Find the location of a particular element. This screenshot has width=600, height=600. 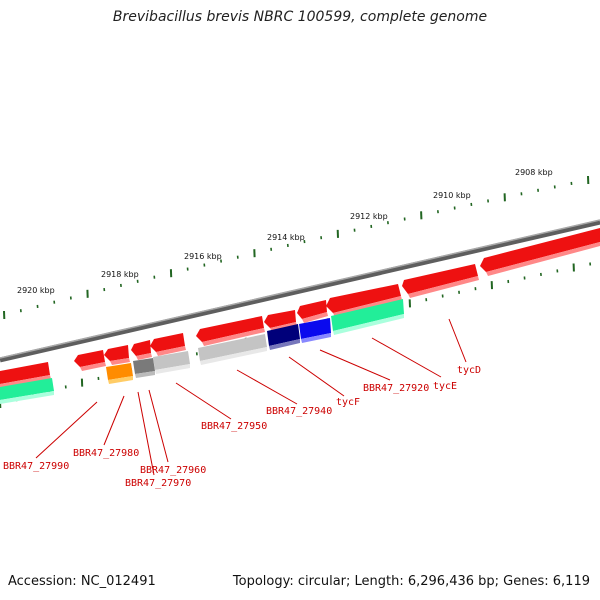

kbp-label-2912: 2912 kbp is located at coordinates (369, 216).